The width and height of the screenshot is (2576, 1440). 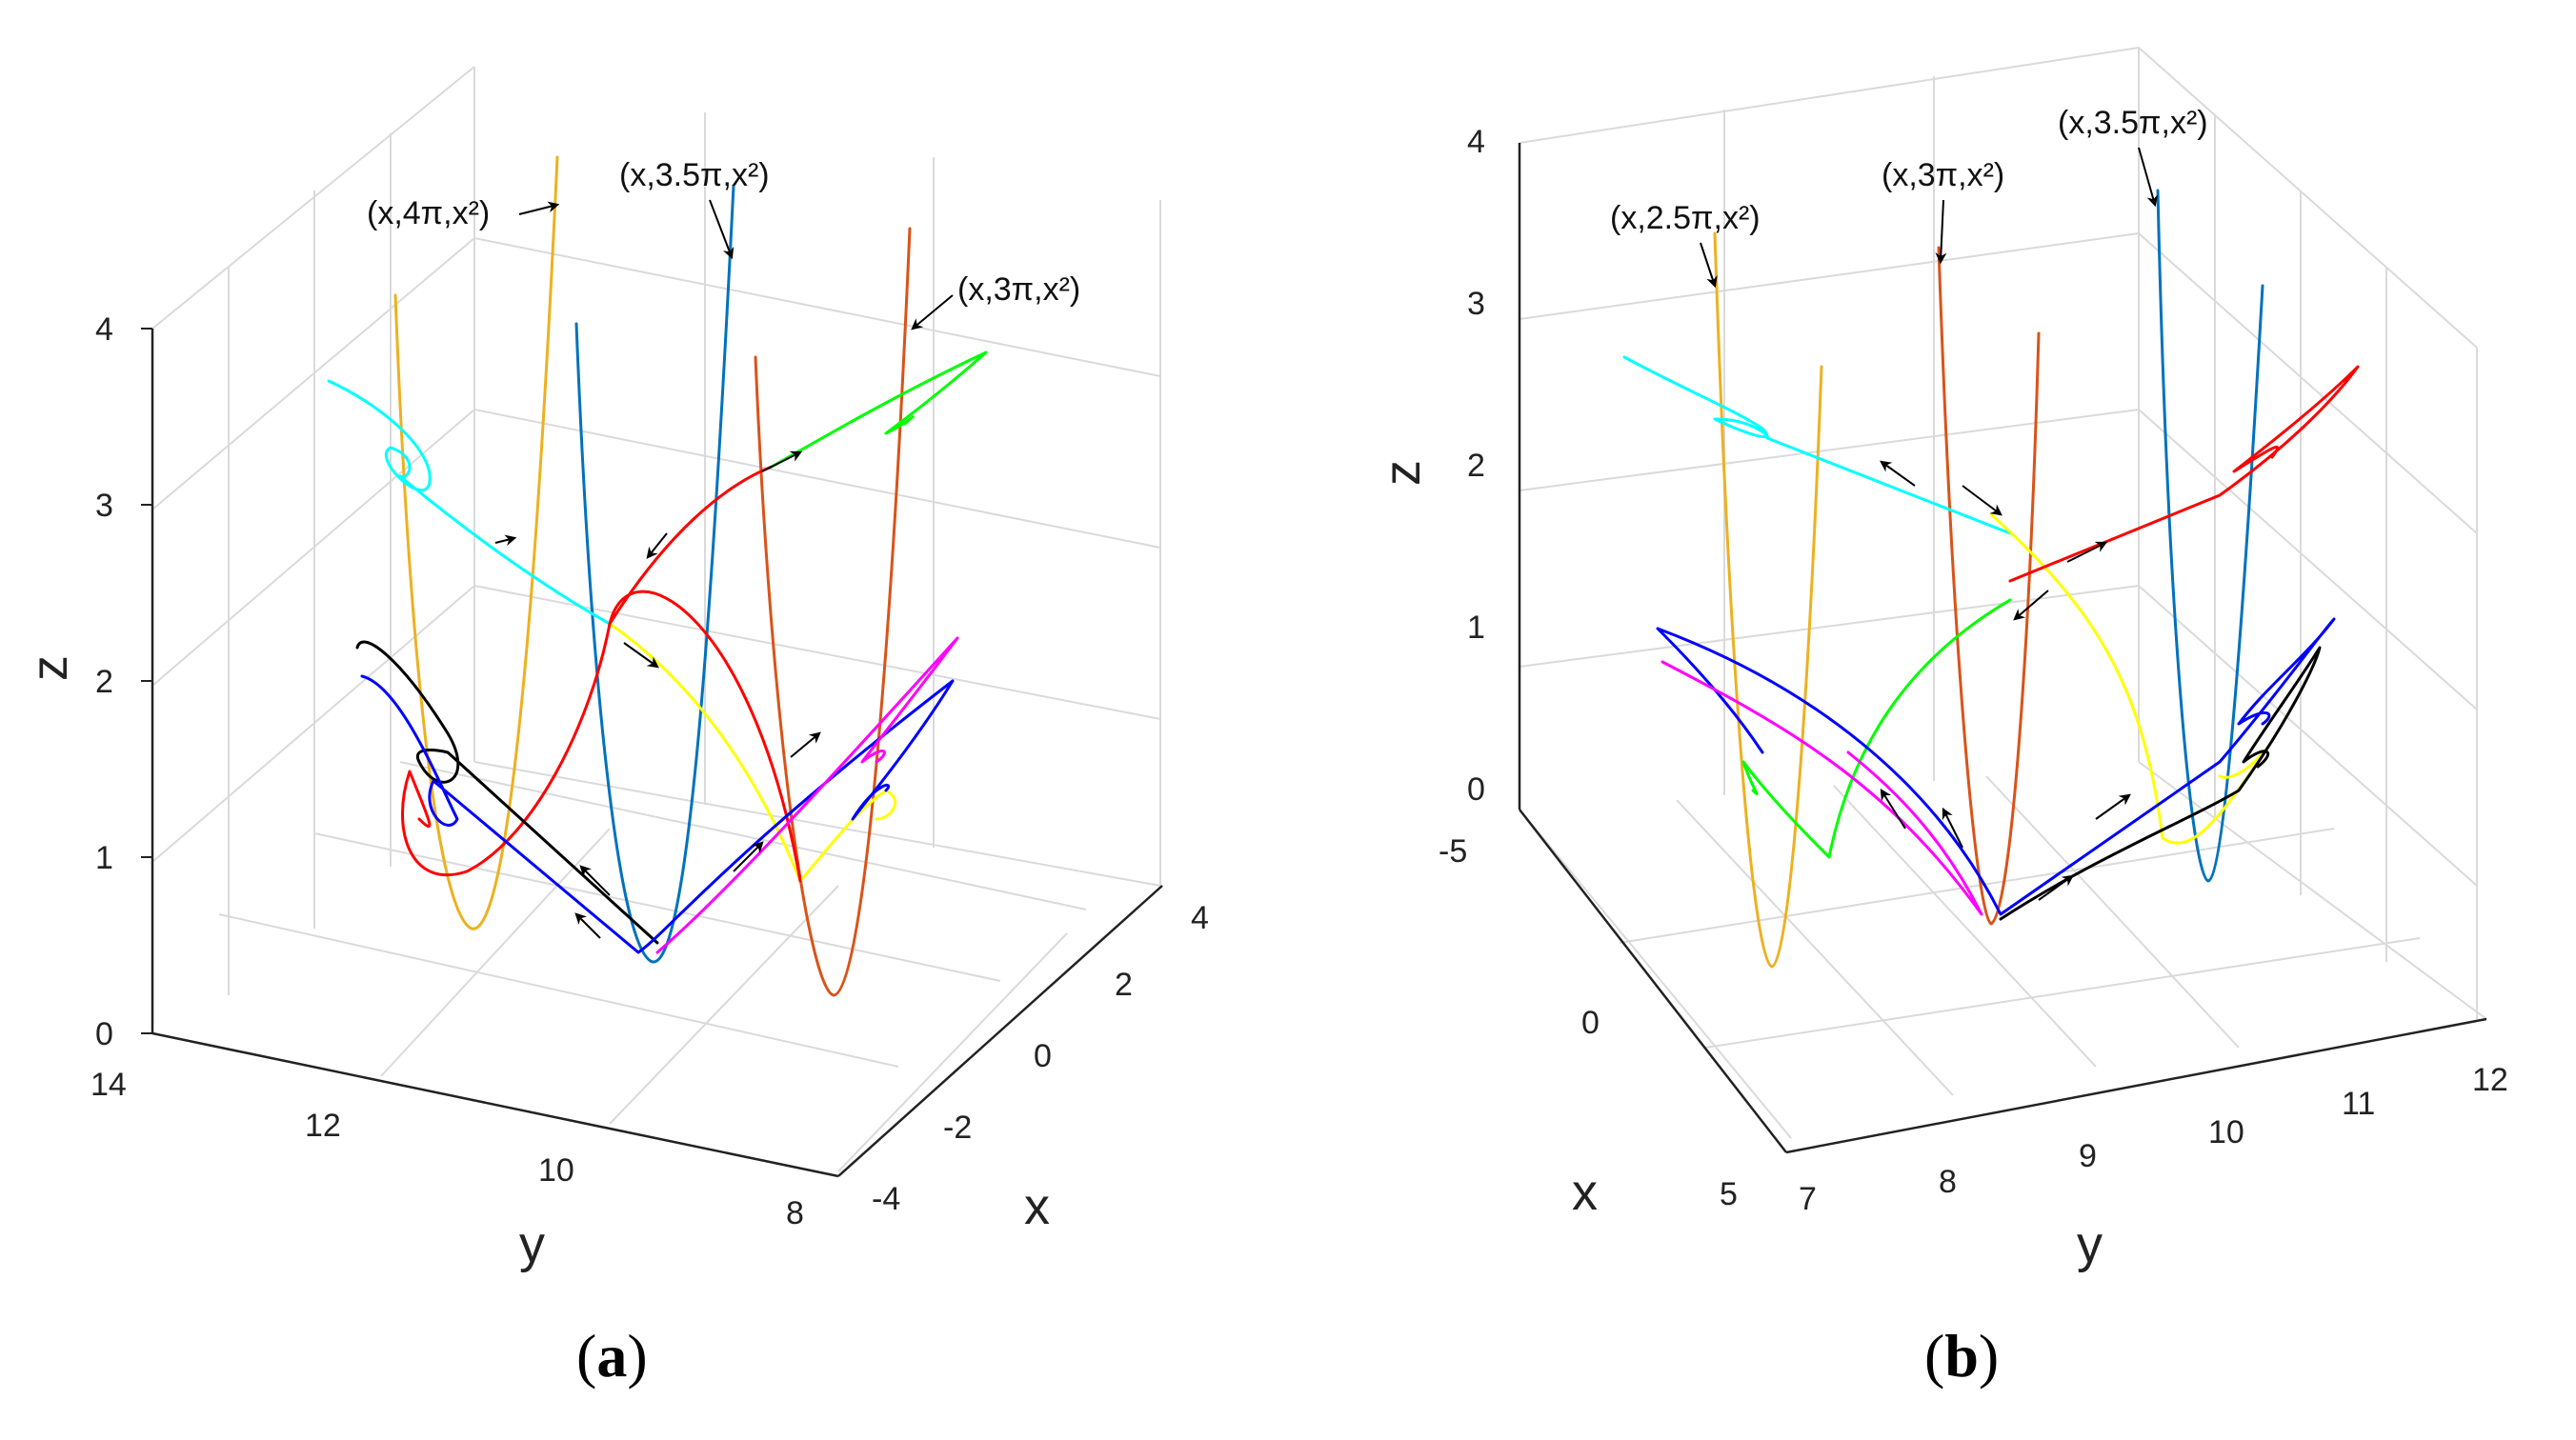 I want to click on trajectory-black, so click(x=2160, y=783).